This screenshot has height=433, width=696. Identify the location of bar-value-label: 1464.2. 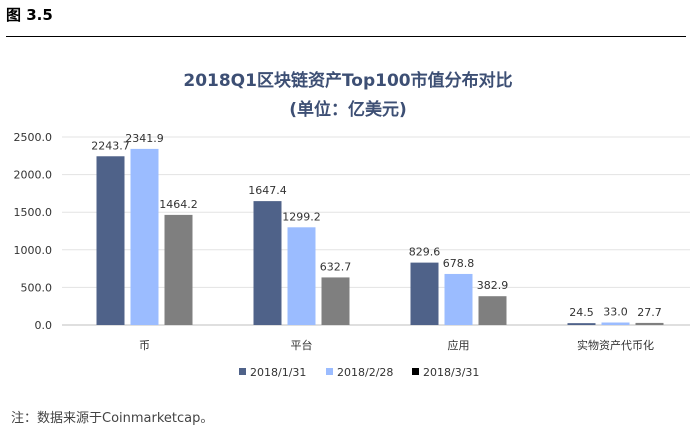
(178, 204).